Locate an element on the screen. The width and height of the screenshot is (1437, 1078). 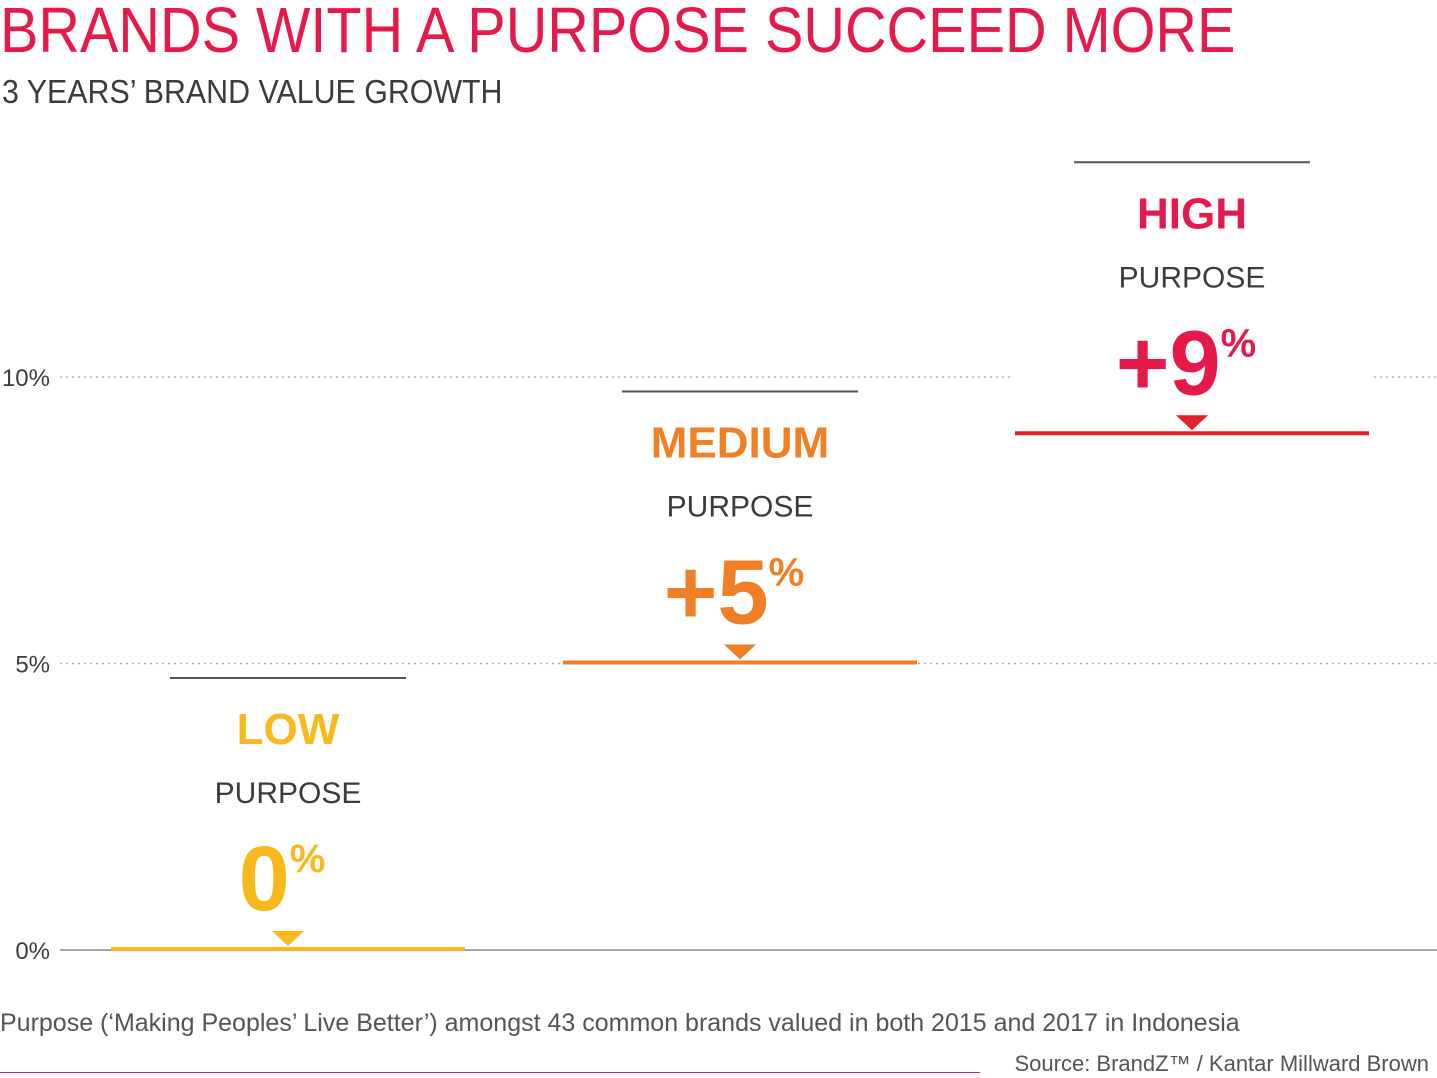
source-credit: Source: BrandZ™ / Kantar Millward Brown is located at coordinates (1222, 1063).